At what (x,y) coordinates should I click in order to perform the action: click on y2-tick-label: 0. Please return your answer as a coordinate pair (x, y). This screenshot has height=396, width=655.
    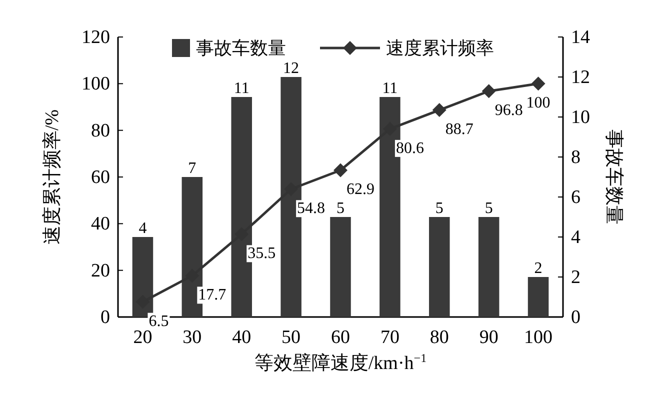
    Looking at the image, I should click on (575, 317).